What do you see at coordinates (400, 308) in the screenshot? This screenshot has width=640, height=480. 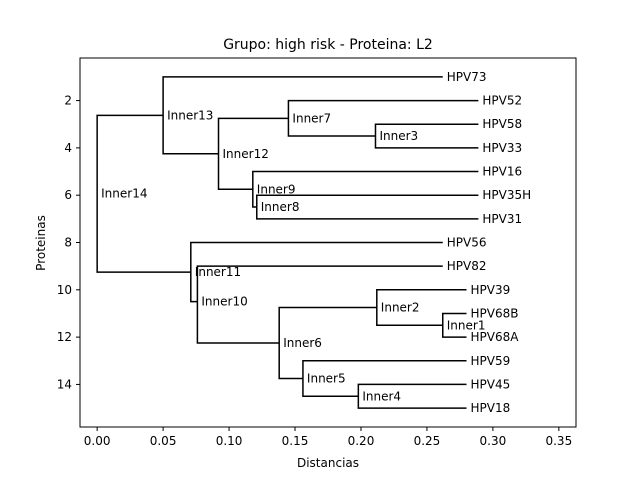 I see `node-label-inner2: Inner2` at bounding box center [400, 308].